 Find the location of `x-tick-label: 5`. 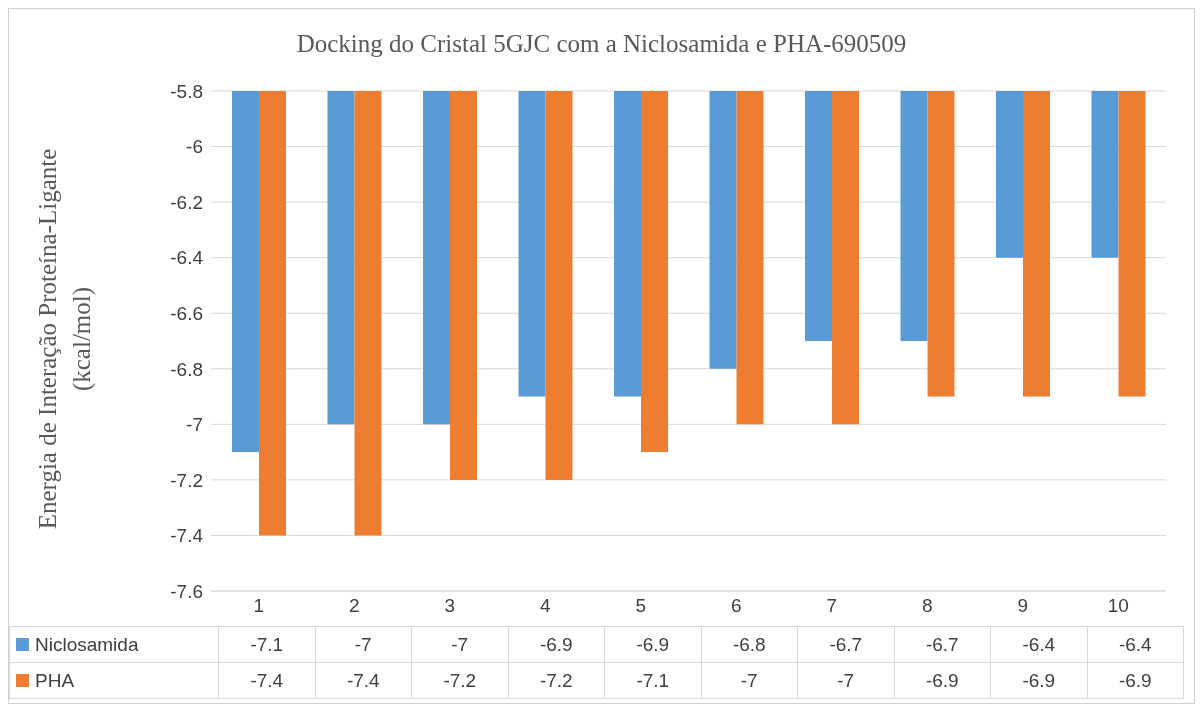

x-tick-label: 5 is located at coordinates (641, 606).